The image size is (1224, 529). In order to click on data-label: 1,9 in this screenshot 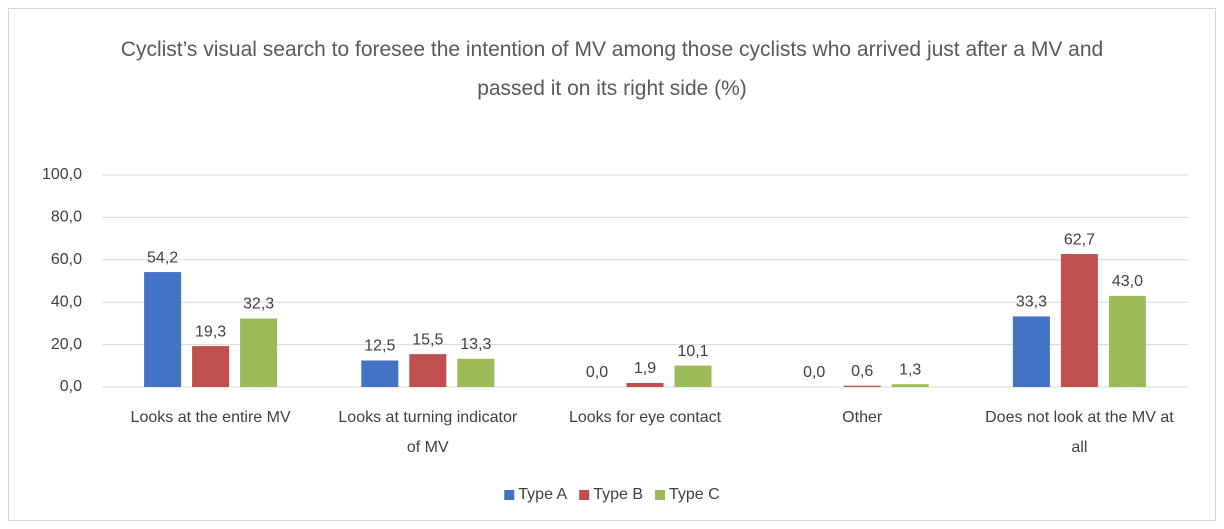, I will do `click(645, 368)`.